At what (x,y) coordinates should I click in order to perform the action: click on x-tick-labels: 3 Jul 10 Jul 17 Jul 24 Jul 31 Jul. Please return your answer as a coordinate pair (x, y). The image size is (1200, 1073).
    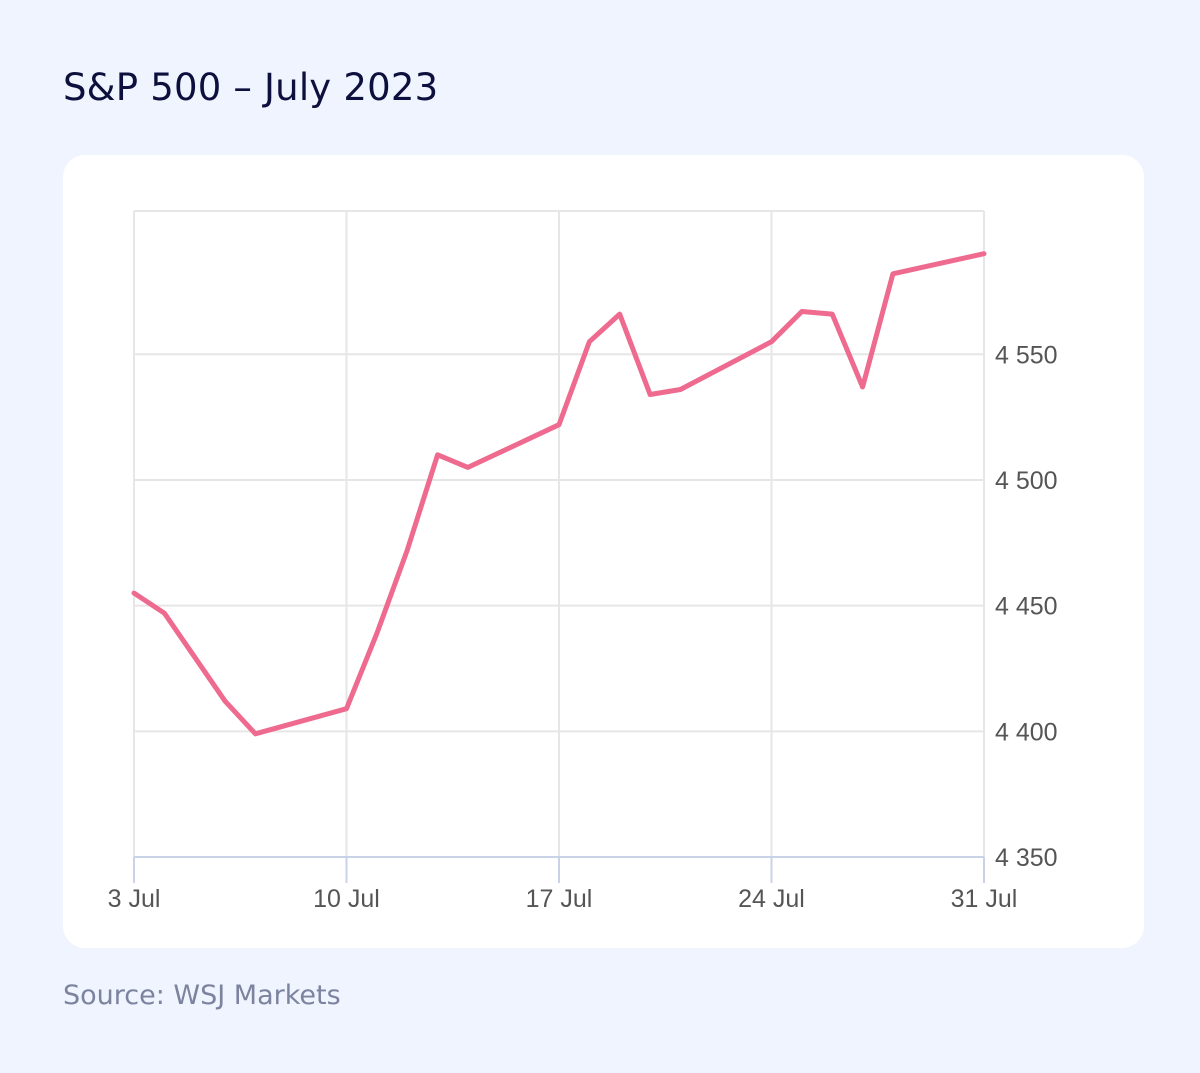
    Looking at the image, I should click on (563, 899).